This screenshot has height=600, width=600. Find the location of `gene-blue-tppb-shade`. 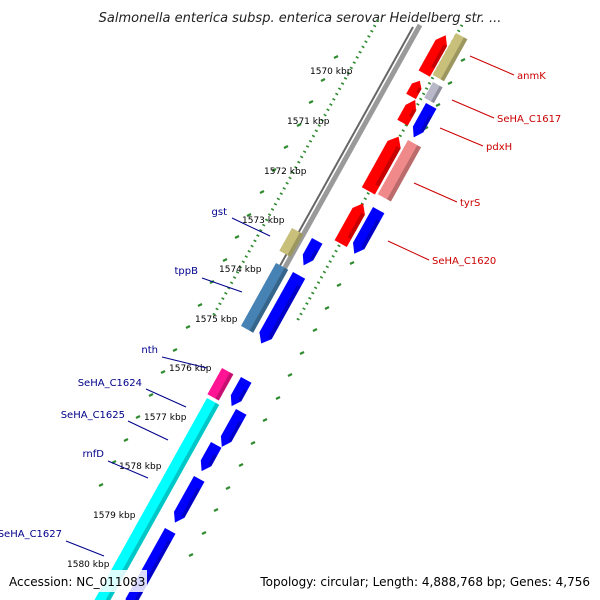

gene-blue-tppb-shade is located at coordinates (284, 312).